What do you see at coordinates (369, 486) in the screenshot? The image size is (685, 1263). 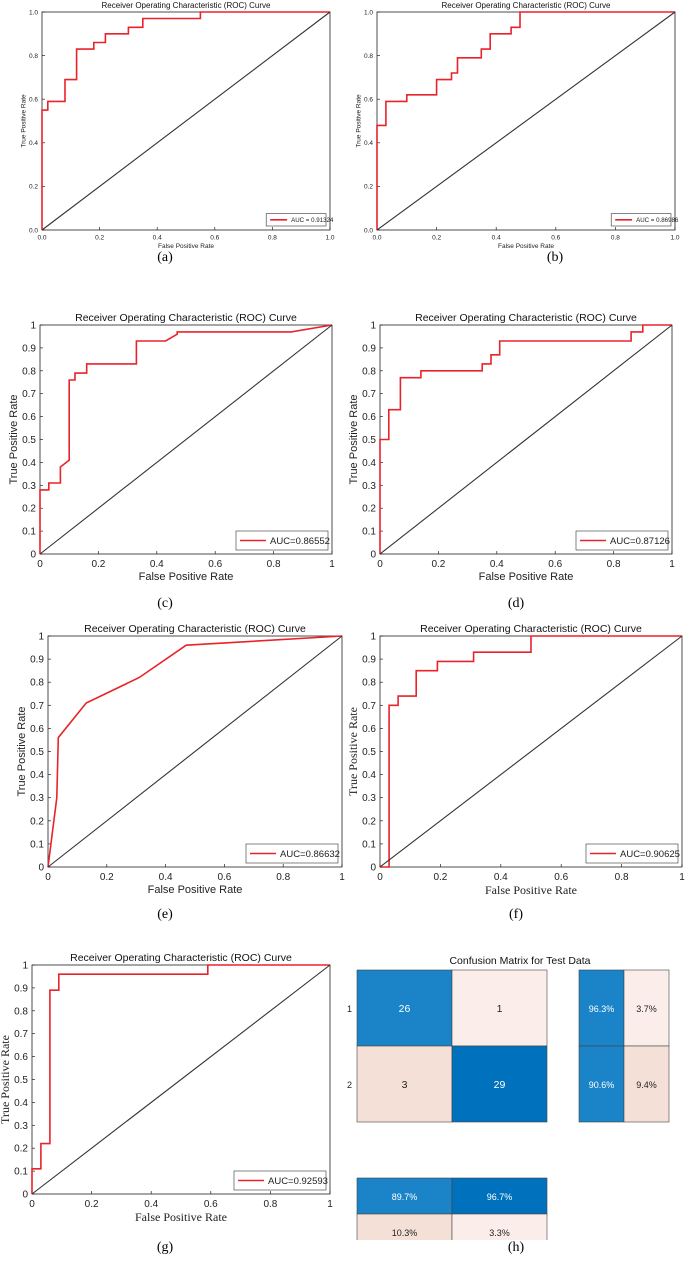 I see `y-tick-label: 0.3` at bounding box center [369, 486].